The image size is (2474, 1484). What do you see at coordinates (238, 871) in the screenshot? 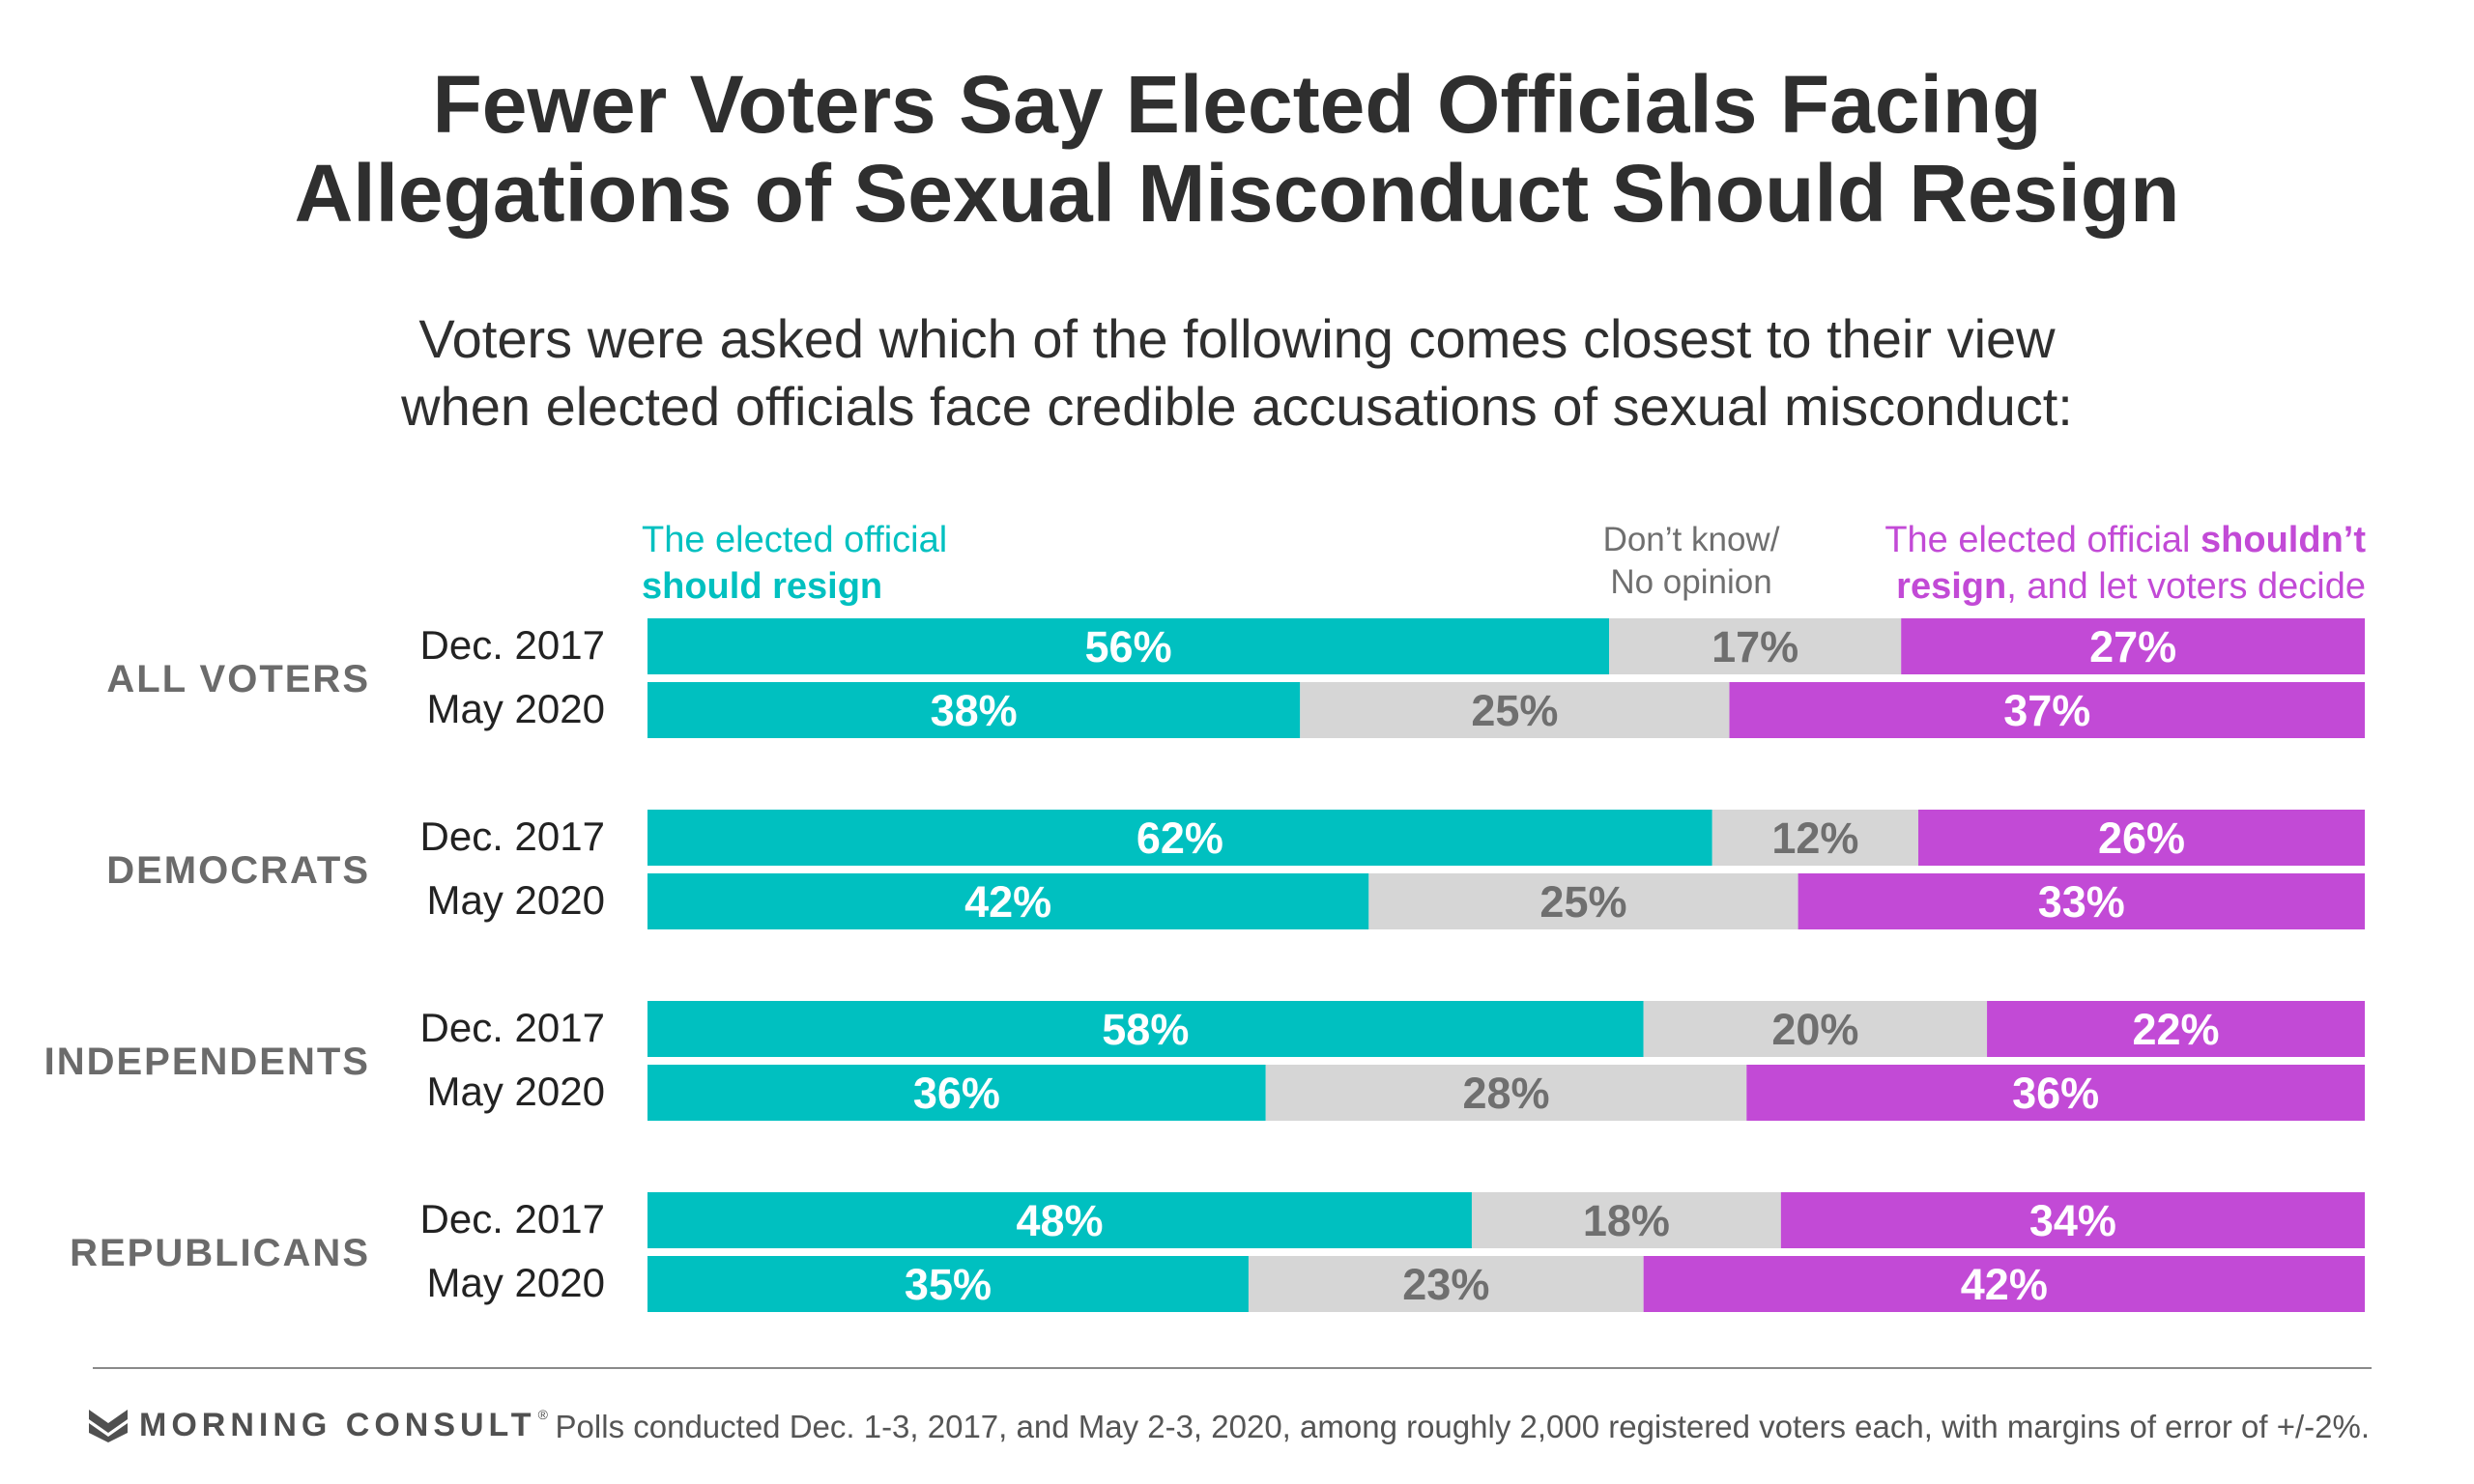
I see `group-label: DEMOCRATS` at bounding box center [238, 871].